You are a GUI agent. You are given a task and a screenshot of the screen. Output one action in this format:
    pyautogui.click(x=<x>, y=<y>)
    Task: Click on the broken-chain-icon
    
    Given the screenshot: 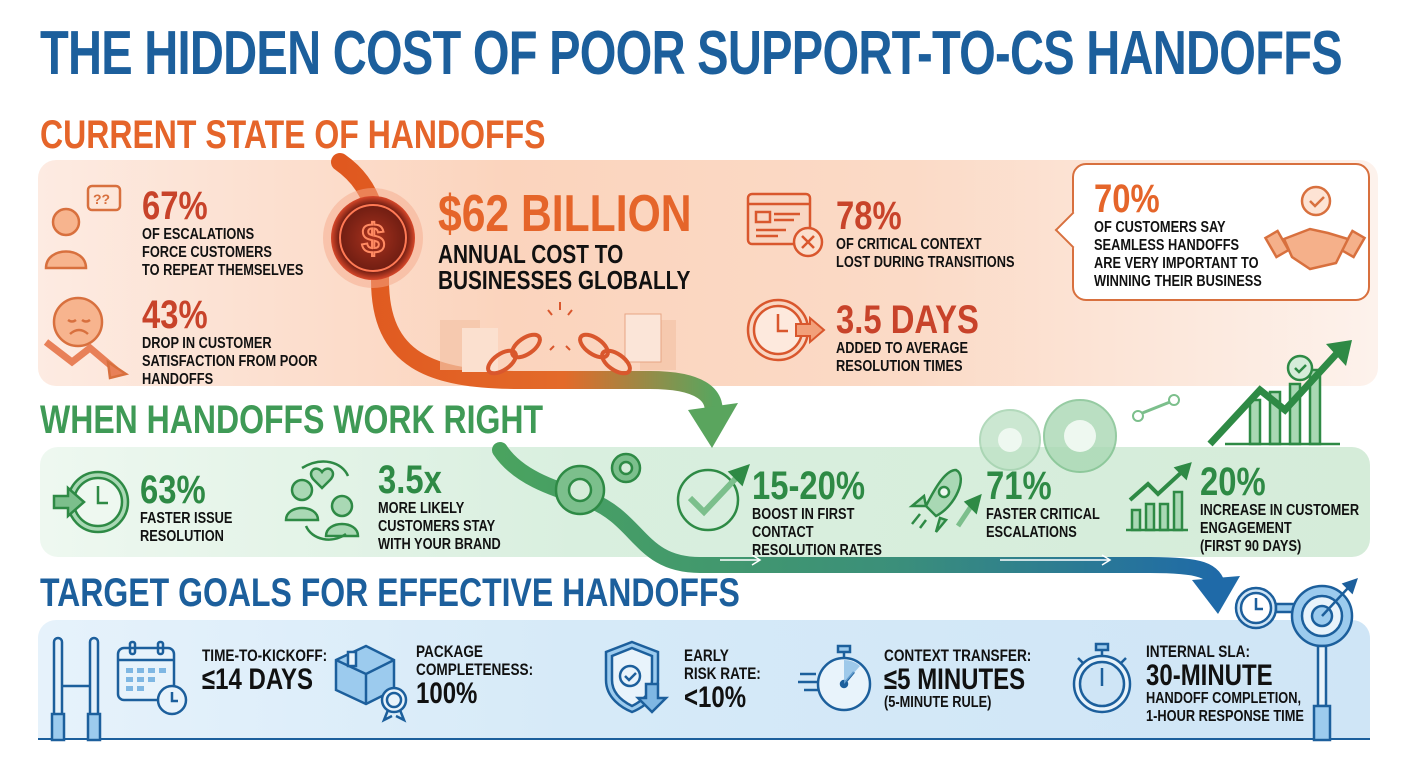 What is the action you would take?
    pyautogui.click(x=558, y=339)
    